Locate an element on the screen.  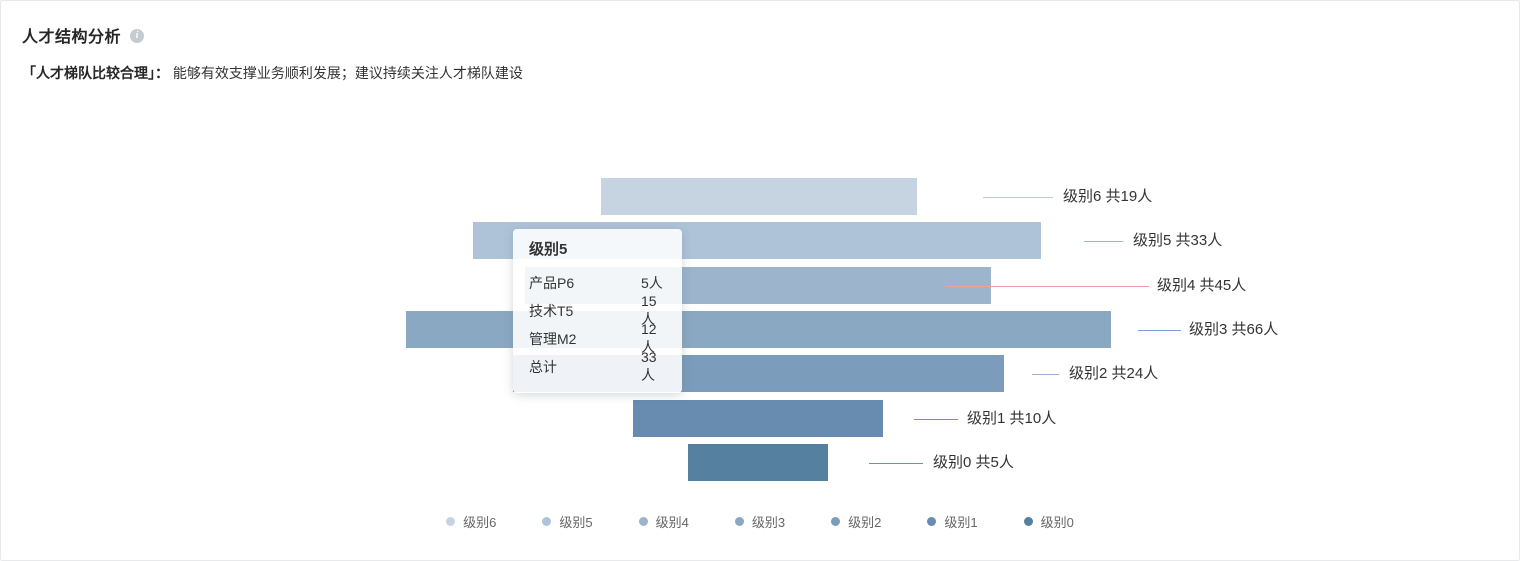
tooltip-row-技术T5: 技术T5 15人 is located at coordinates (598, 310).